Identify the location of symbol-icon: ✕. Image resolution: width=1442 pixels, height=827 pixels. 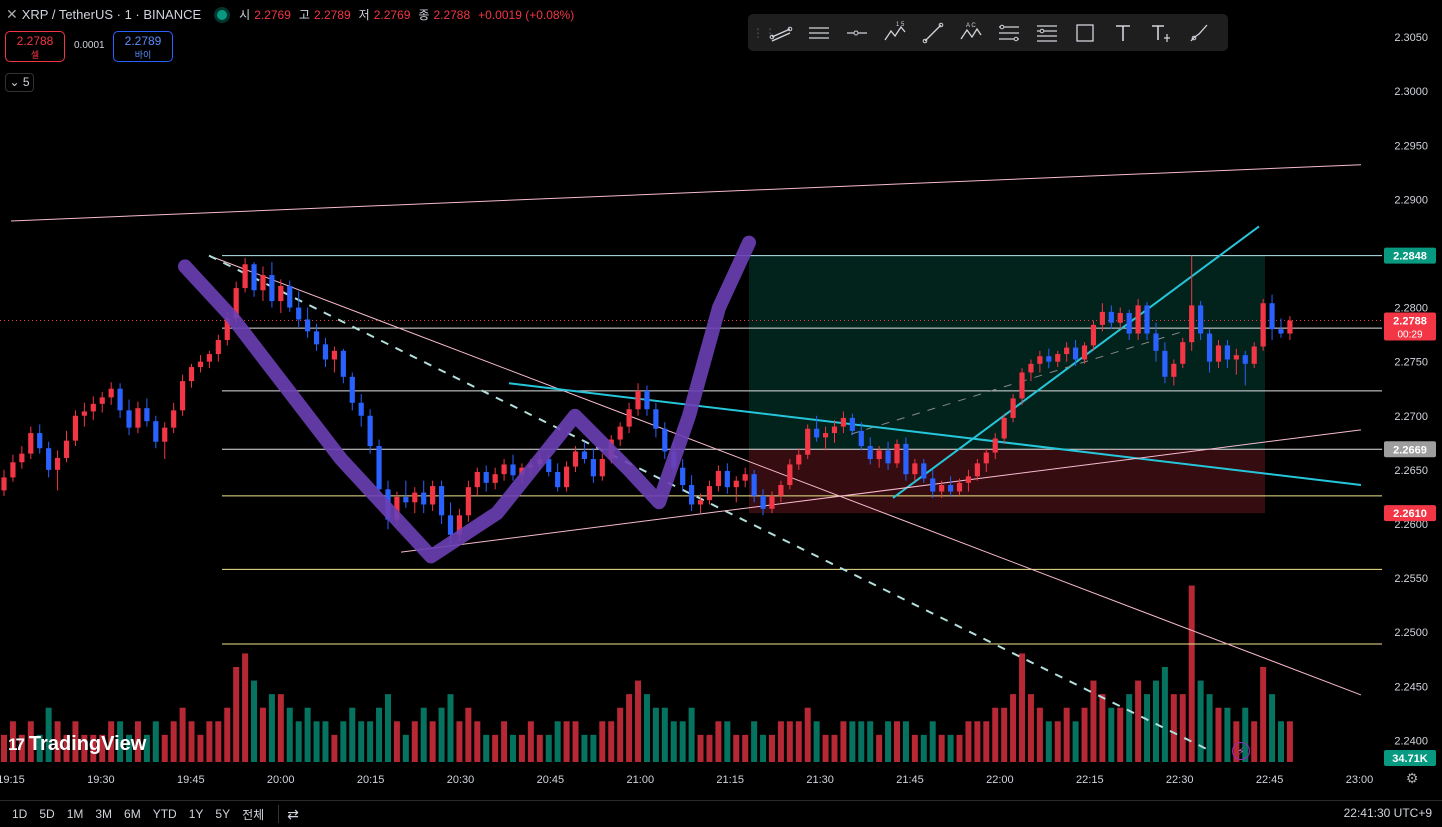
(12, 14).